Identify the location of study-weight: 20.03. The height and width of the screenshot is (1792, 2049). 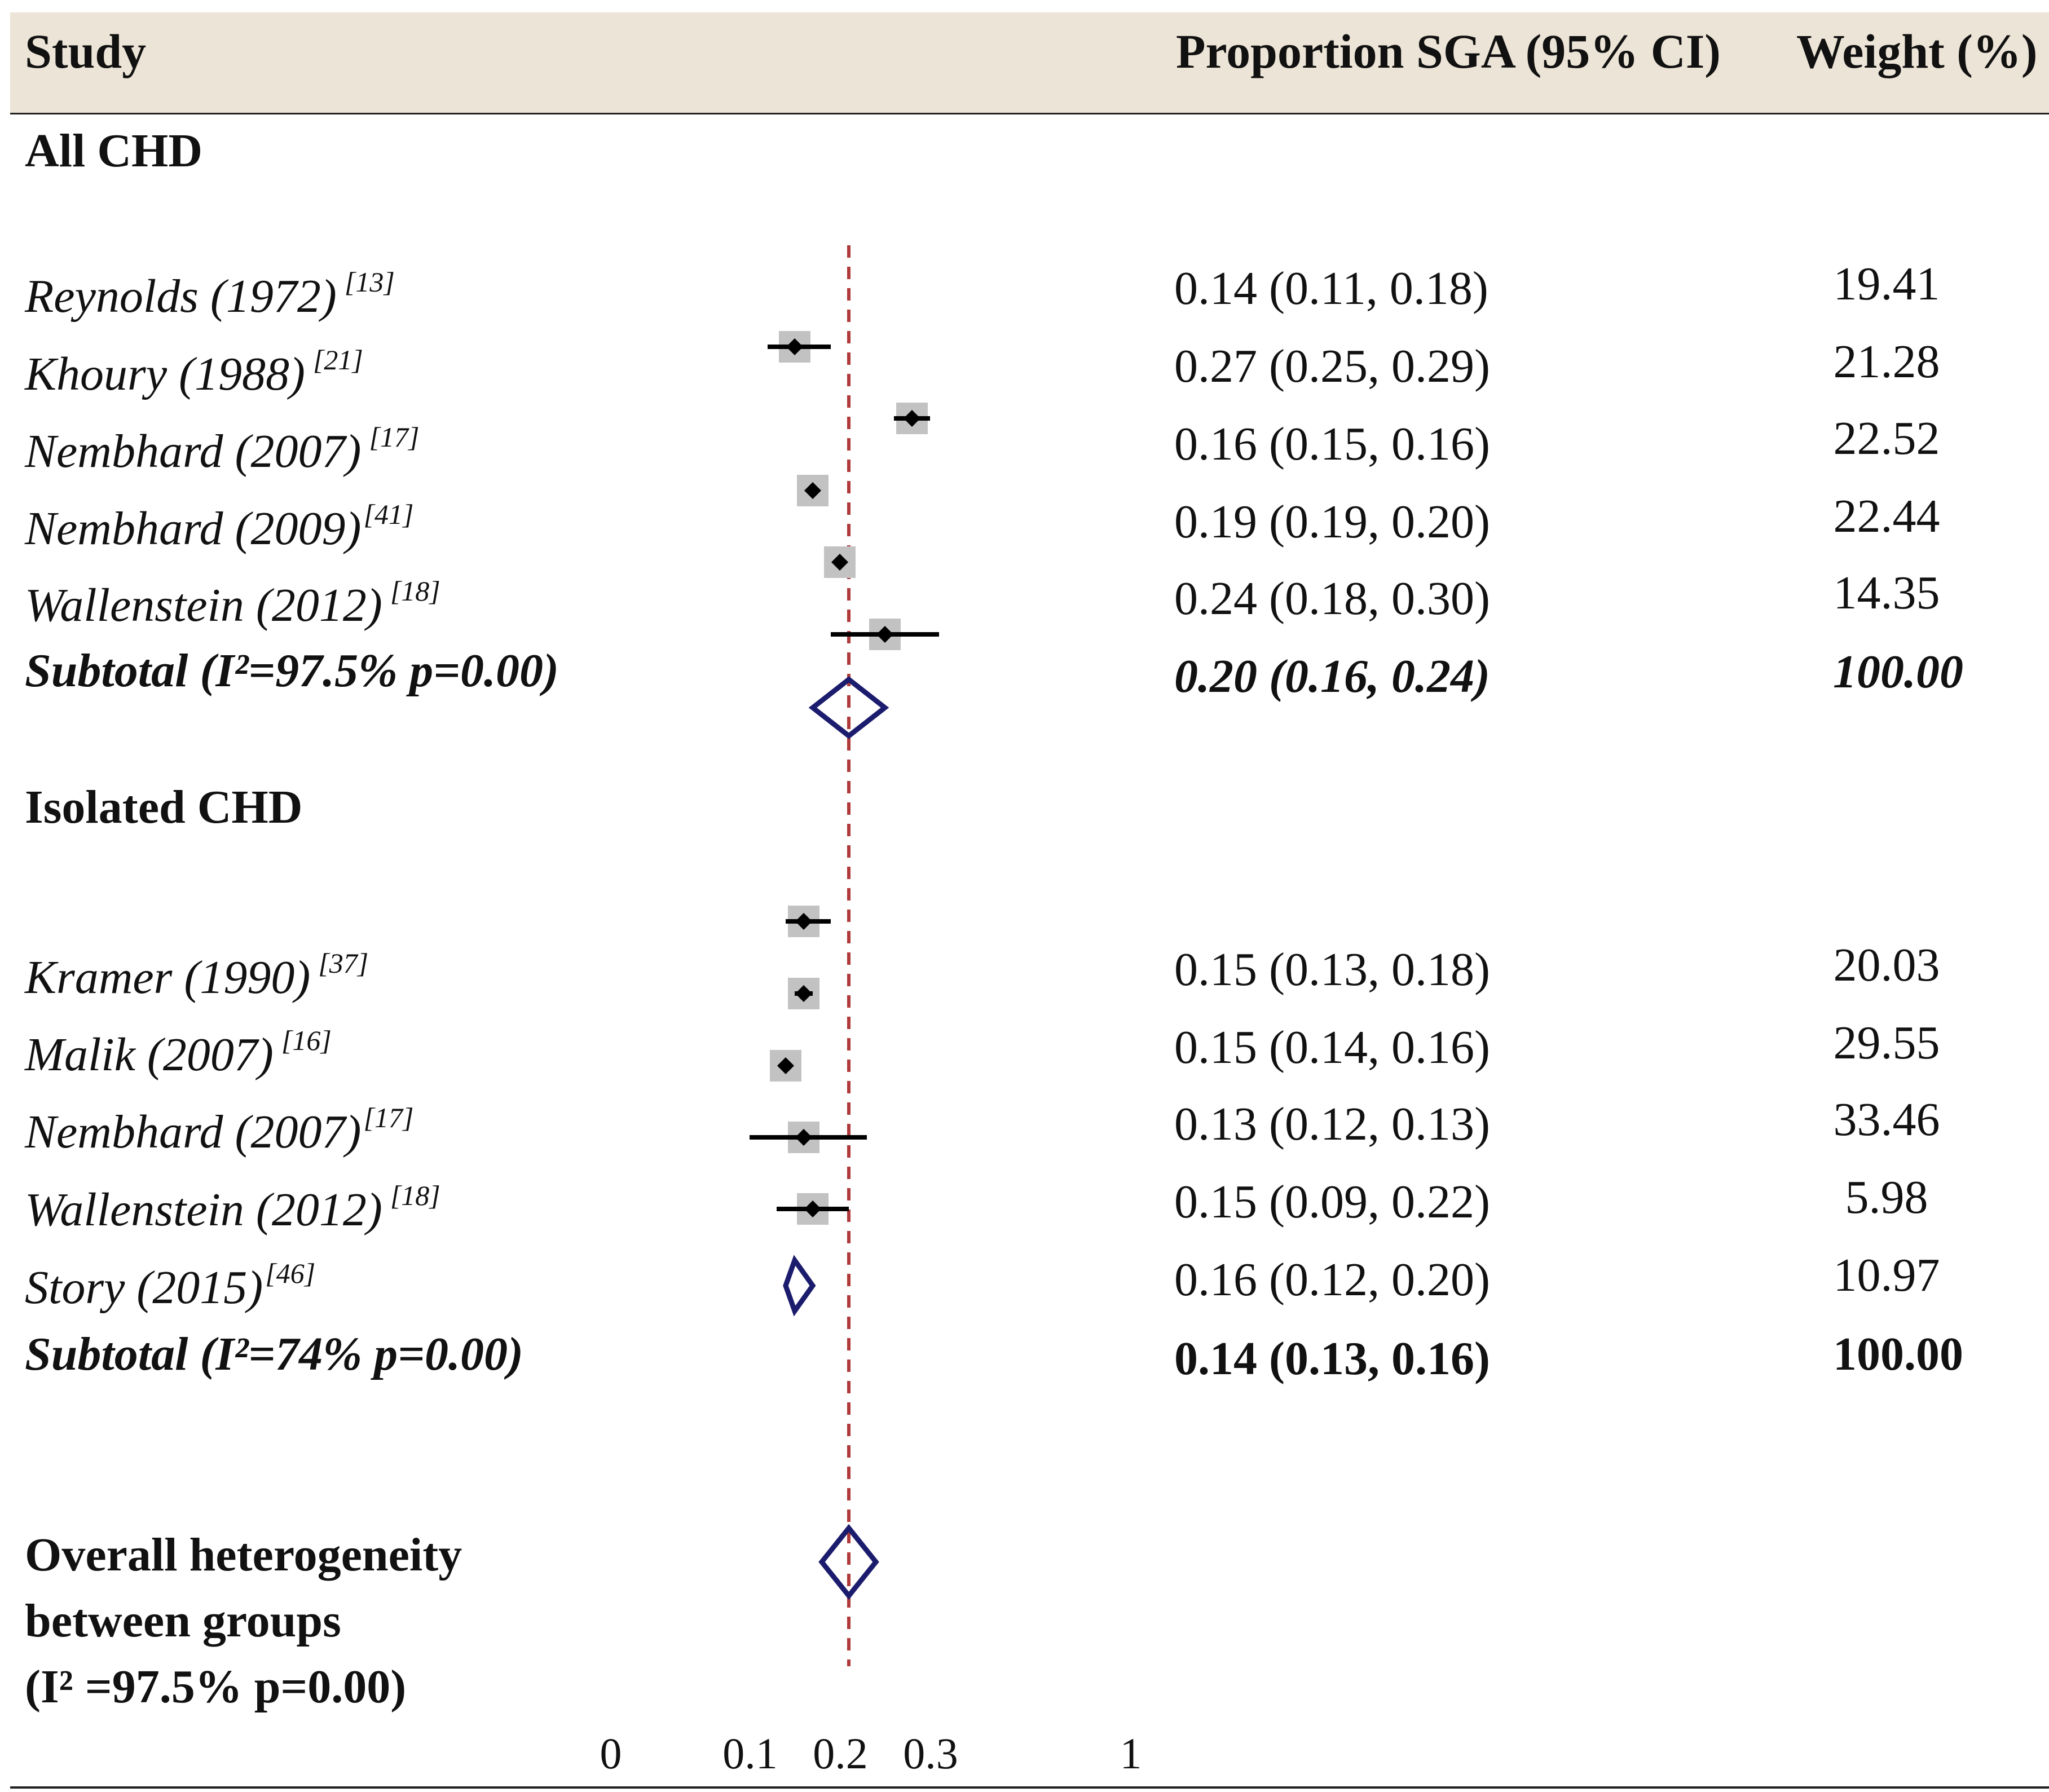
(1886, 965).